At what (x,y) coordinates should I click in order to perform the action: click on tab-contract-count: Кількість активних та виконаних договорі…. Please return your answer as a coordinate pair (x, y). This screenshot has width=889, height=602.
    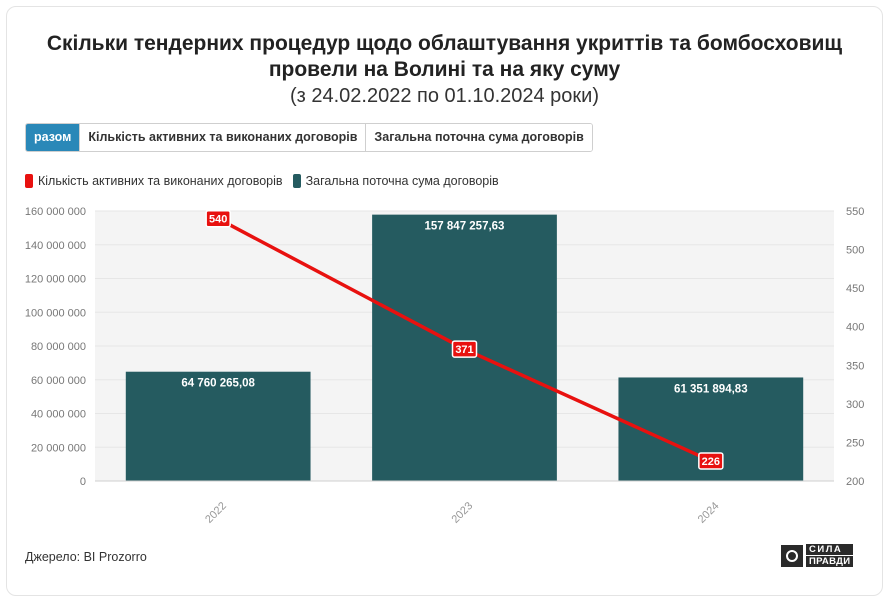
    Looking at the image, I should click on (223, 137).